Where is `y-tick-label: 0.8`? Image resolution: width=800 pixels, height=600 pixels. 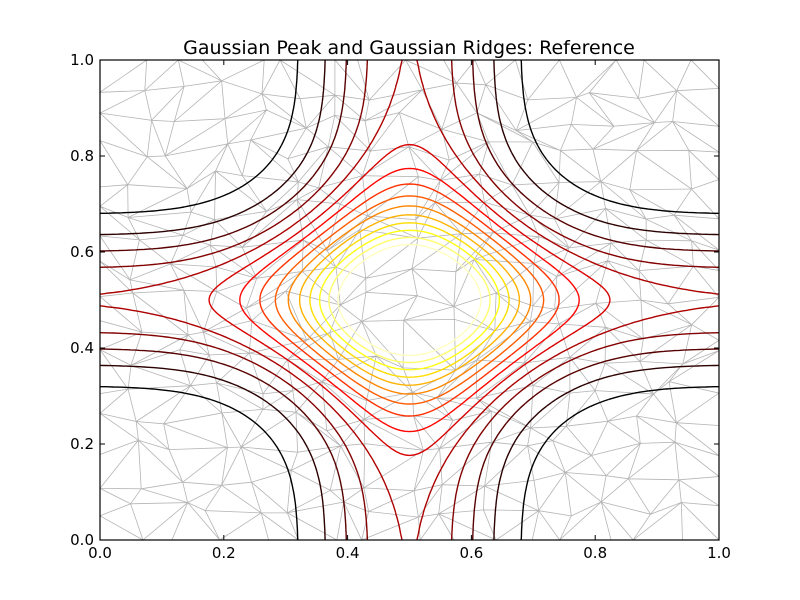
y-tick-label: 0.8 is located at coordinates (82, 156).